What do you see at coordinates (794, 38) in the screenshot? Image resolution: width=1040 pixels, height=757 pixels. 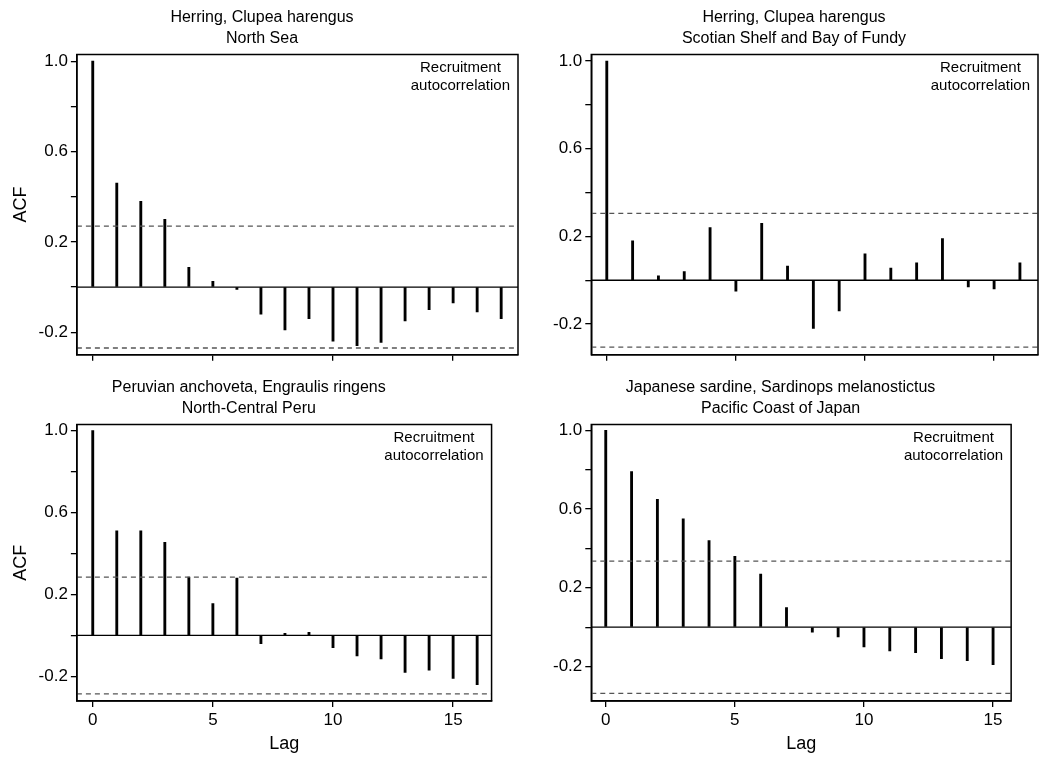 I see `chart-subtitle: Scotian Shelf and Bay of Fundy` at bounding box center [794, 38].